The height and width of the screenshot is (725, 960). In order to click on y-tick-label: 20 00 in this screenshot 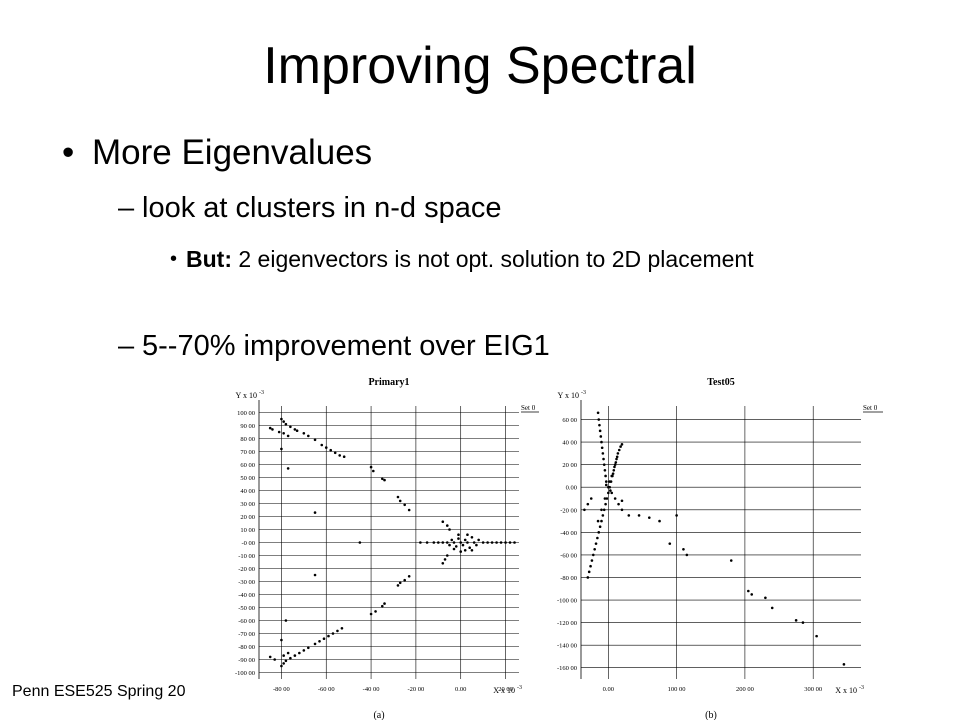, I will do `click(247, 517)`.